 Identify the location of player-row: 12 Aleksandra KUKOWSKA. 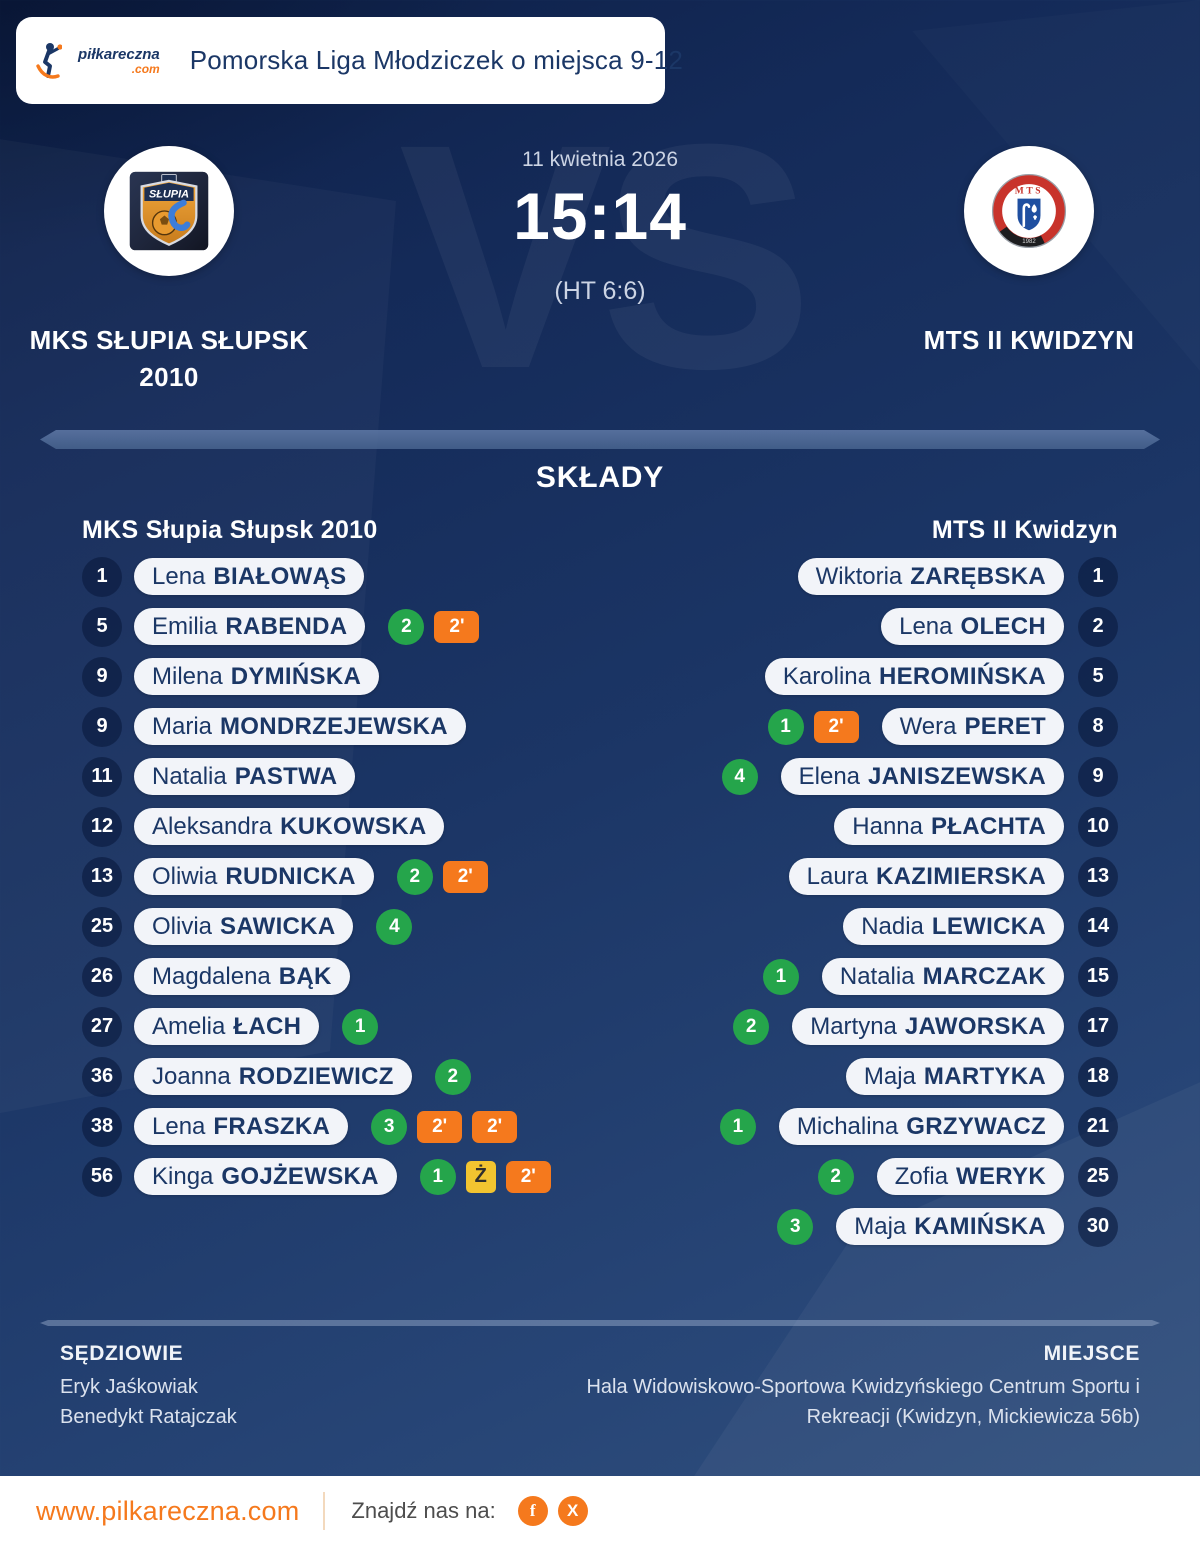
(316, 826).